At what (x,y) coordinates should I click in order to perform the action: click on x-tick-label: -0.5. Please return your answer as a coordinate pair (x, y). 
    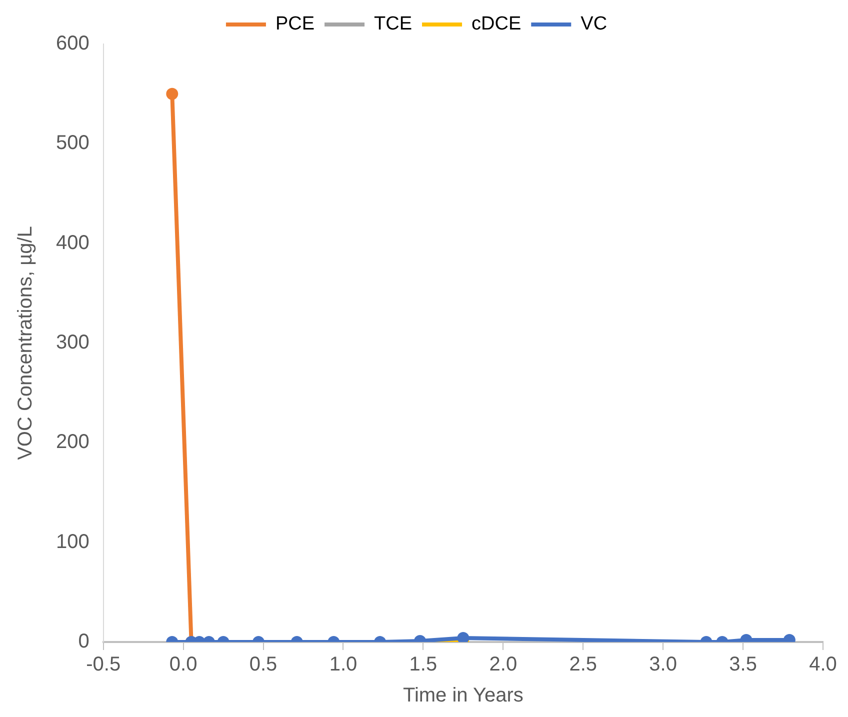
    Looking at the image, I should click on (103, 665).